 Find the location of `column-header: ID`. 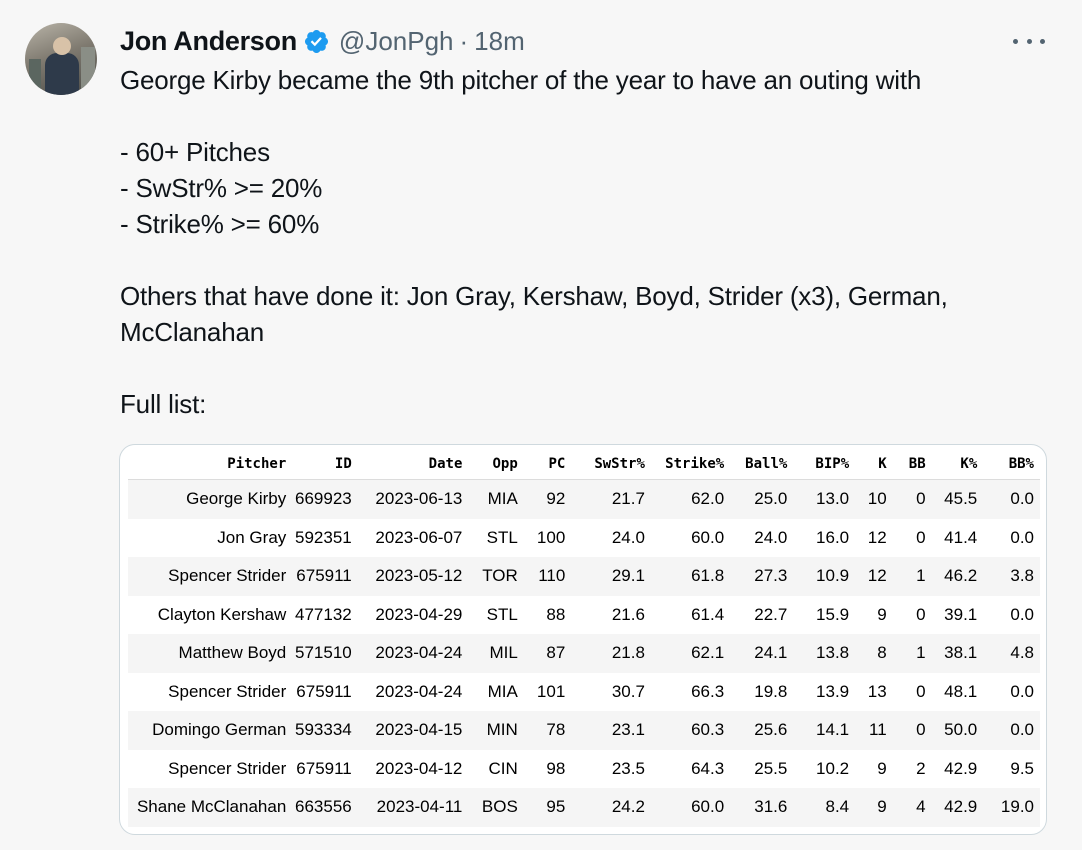

column-header: ID is located at coordinates (343, 464).